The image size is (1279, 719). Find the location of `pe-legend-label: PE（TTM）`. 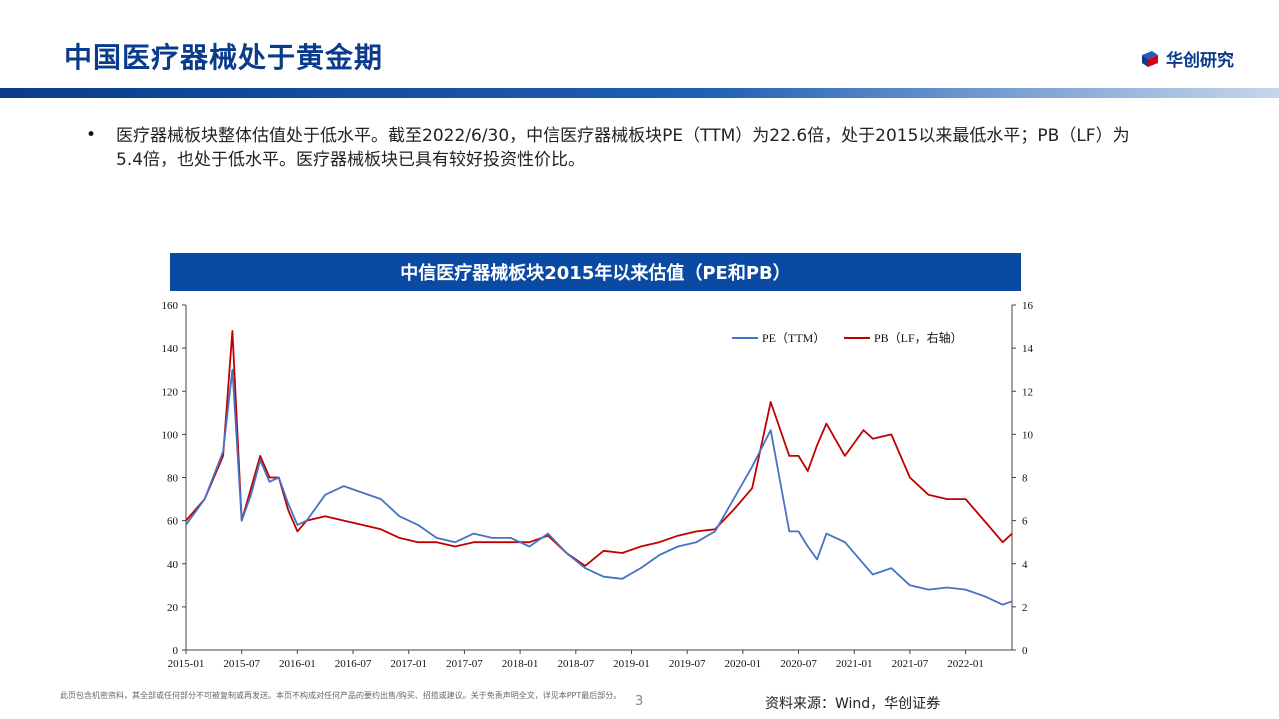

pe-legend-label: PE（TTM） is located at coordinates (793, 338).